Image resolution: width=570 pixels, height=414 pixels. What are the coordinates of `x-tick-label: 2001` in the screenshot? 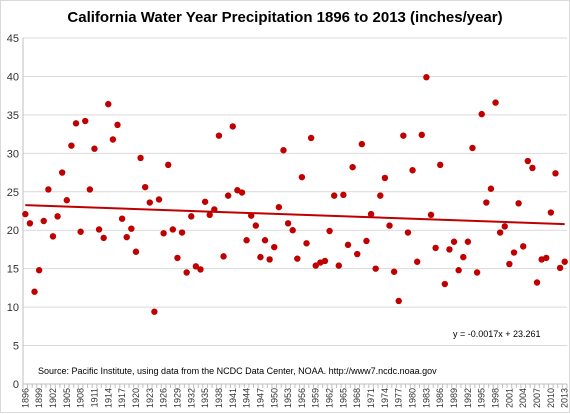 It's located at (509, 398).